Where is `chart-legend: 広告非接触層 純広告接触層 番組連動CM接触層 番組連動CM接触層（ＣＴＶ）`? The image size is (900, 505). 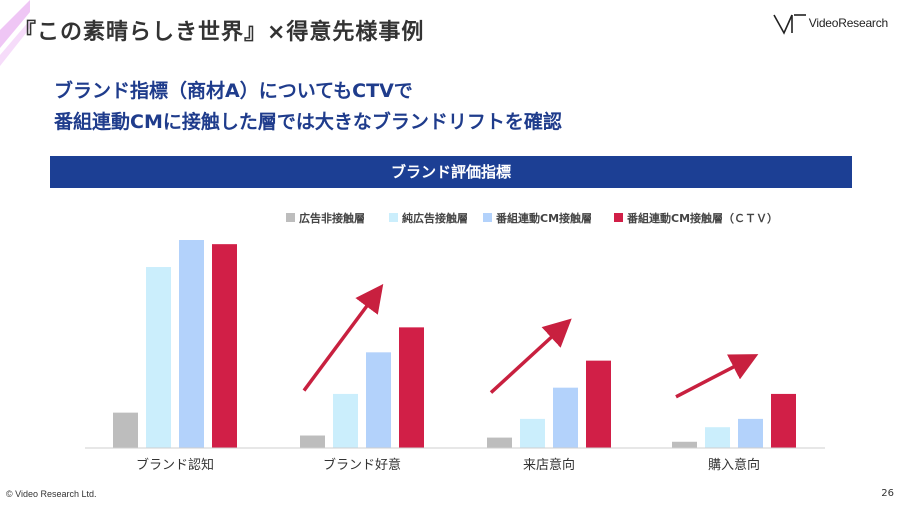 chart-legend: 広告非接触層 純広告接触層 番組連動CM接触層 番組連動CM接触層（ＣＴＶ） is located at coordinates (532, 218).